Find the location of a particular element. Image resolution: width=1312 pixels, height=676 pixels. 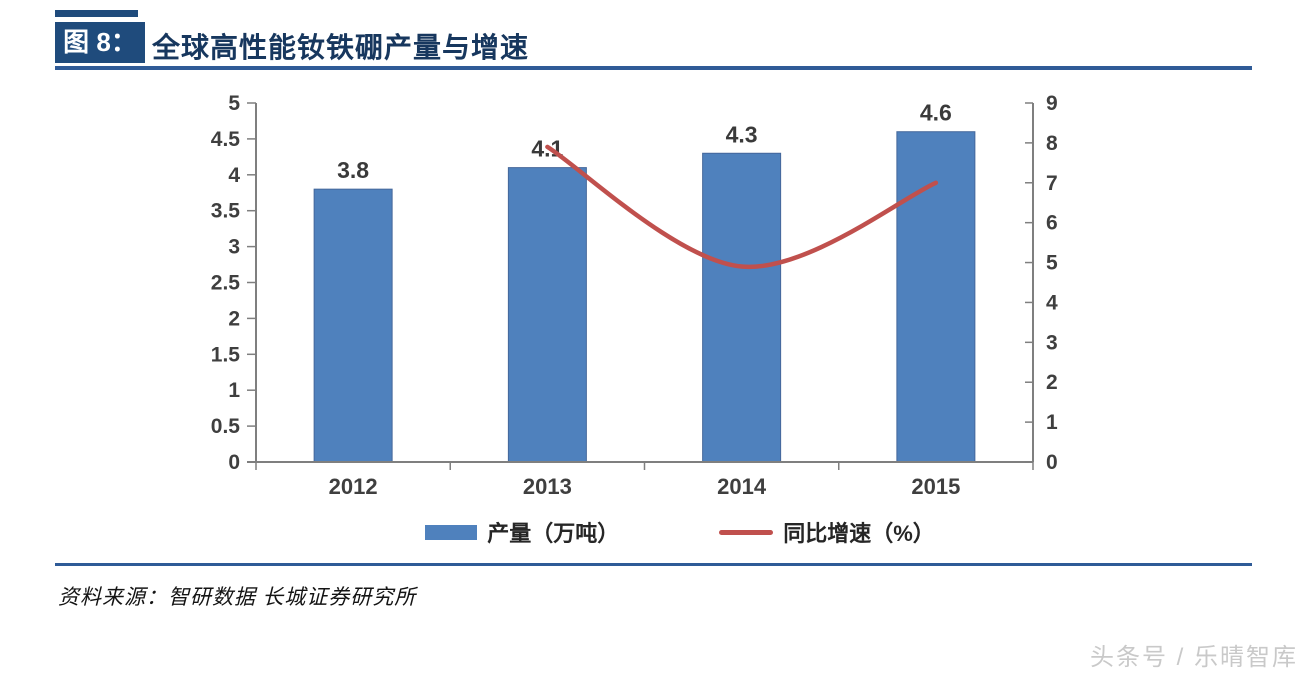

figure-number-badge: 图 8： is located at coordinates (100, 42).